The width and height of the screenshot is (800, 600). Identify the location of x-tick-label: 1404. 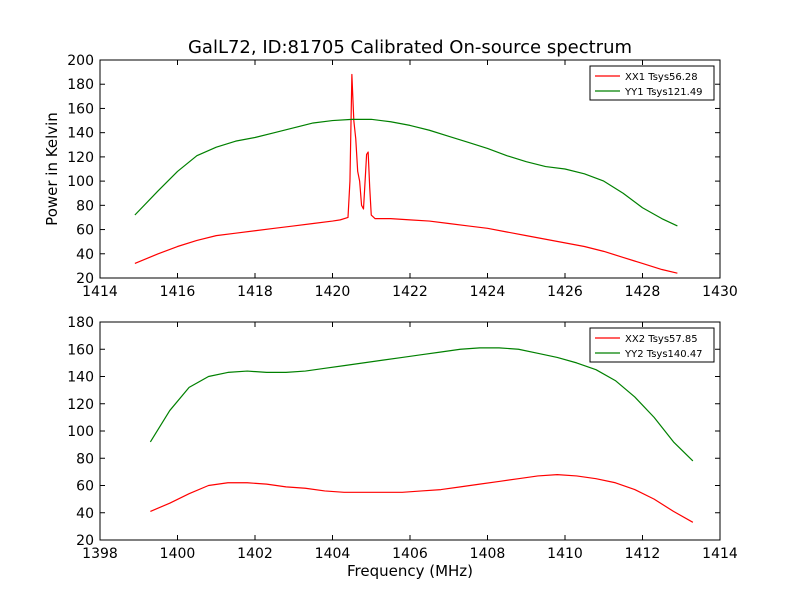
(333, 554).